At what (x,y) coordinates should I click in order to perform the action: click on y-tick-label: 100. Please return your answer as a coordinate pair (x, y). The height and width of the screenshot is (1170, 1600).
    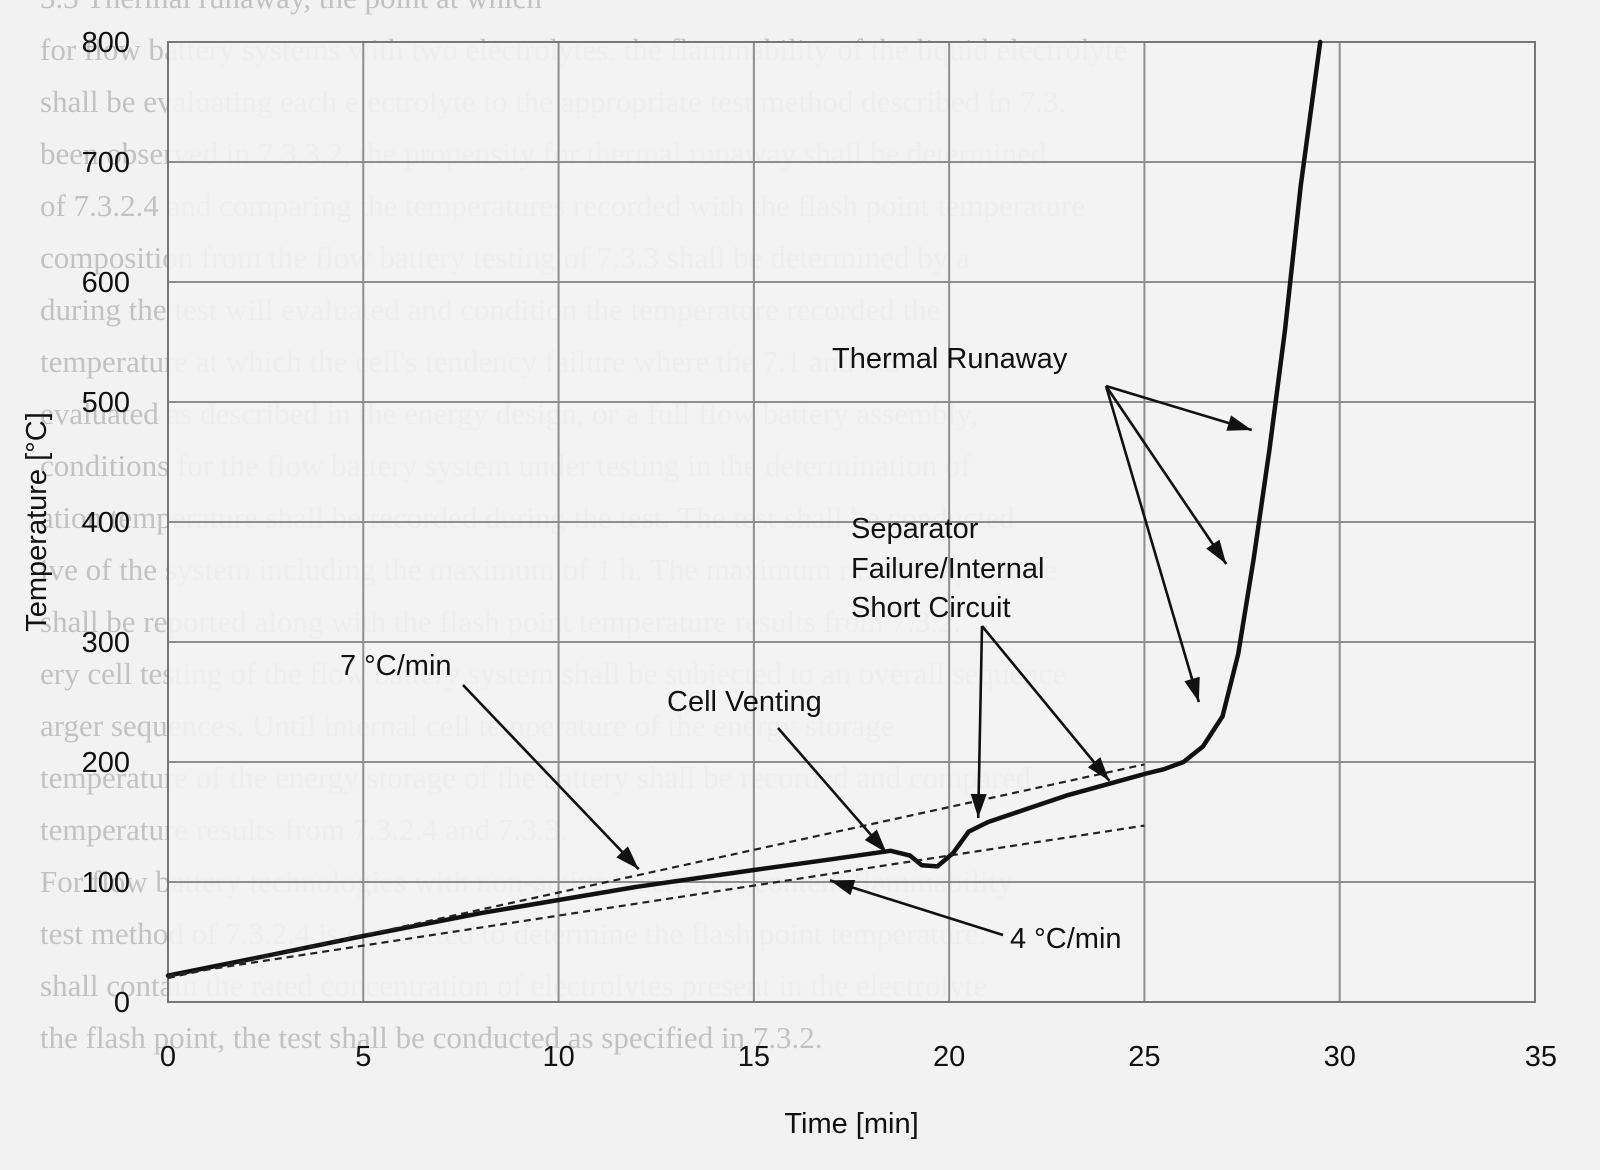
    Looking at the image, I should click on (106, 883).